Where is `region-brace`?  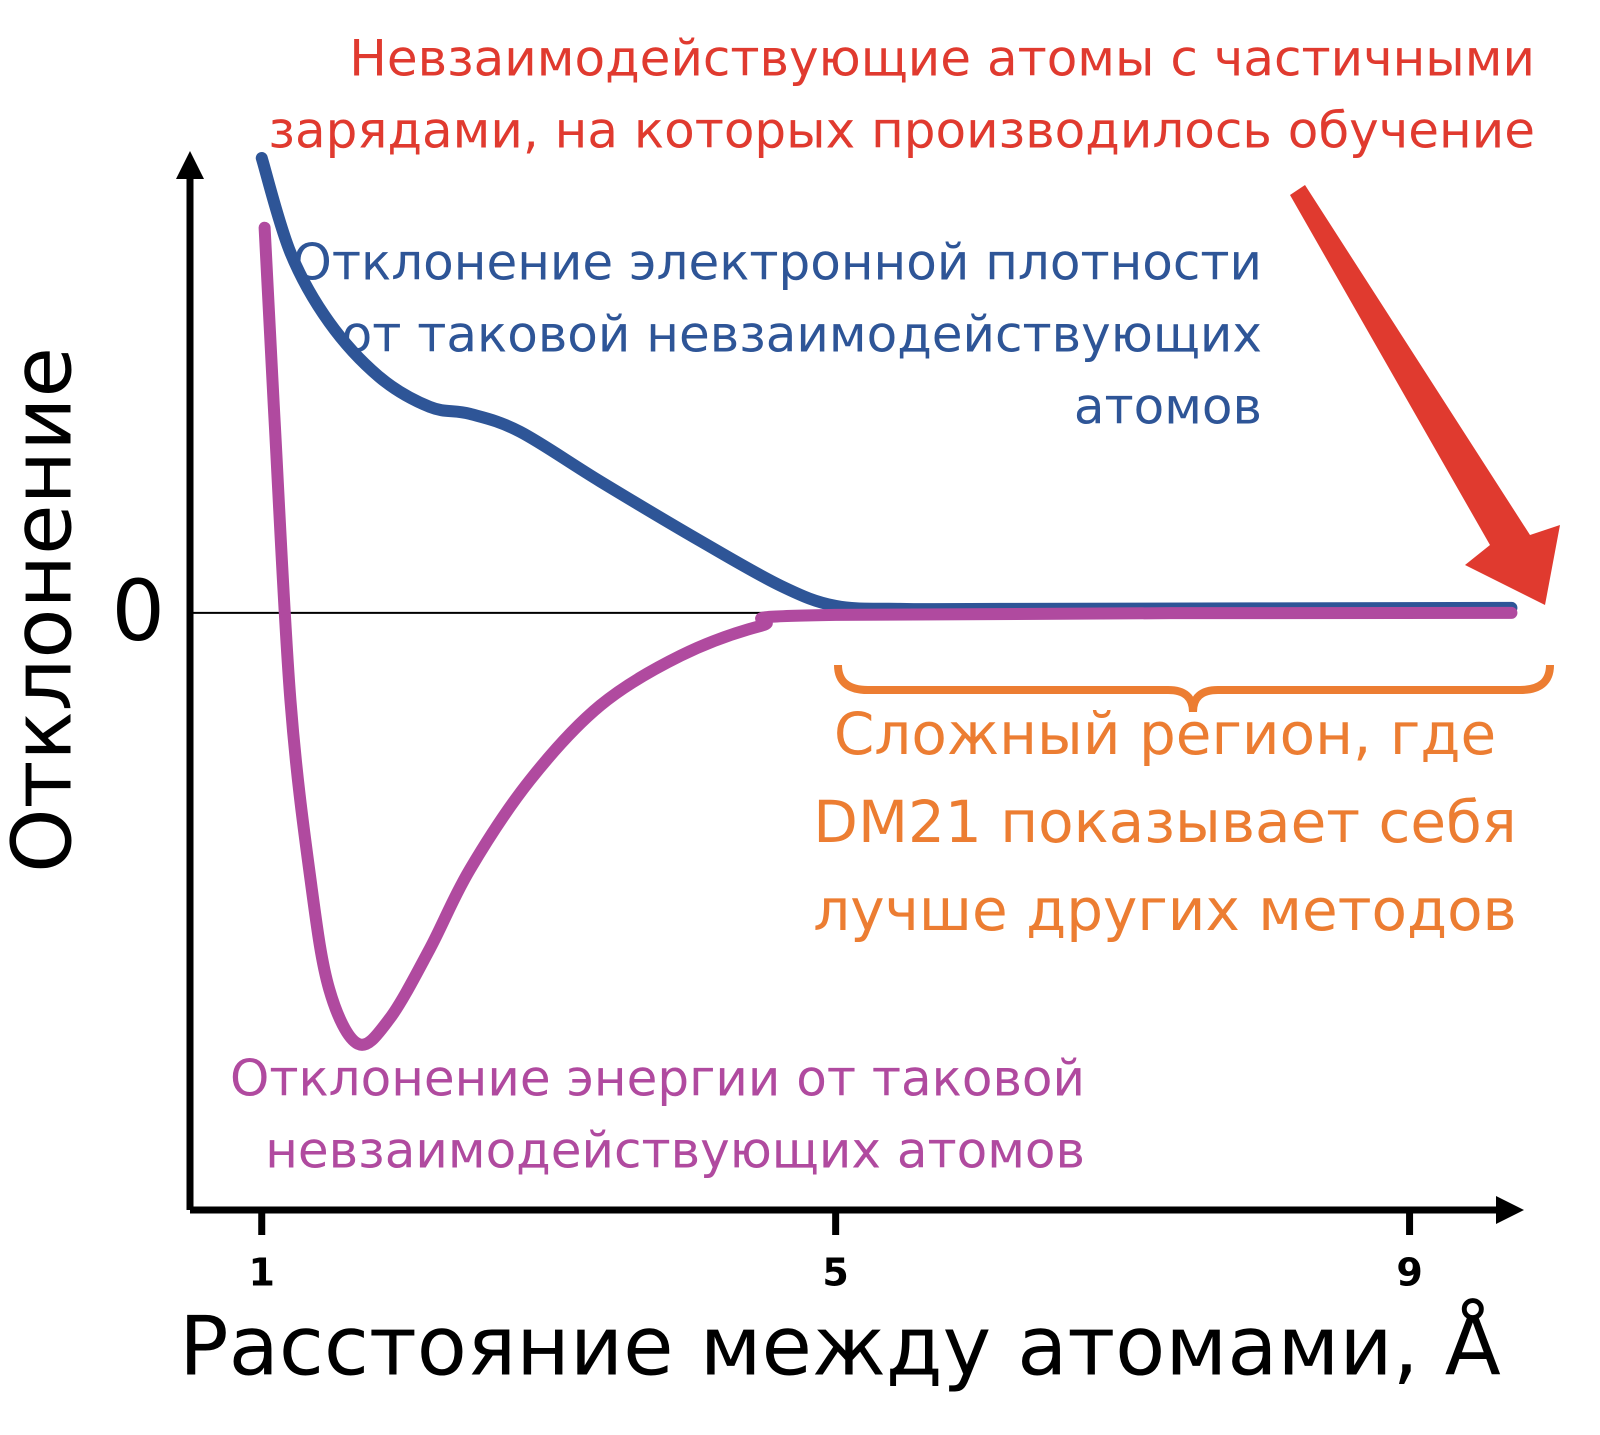
region-brace is located at coordinates (1194, 688).